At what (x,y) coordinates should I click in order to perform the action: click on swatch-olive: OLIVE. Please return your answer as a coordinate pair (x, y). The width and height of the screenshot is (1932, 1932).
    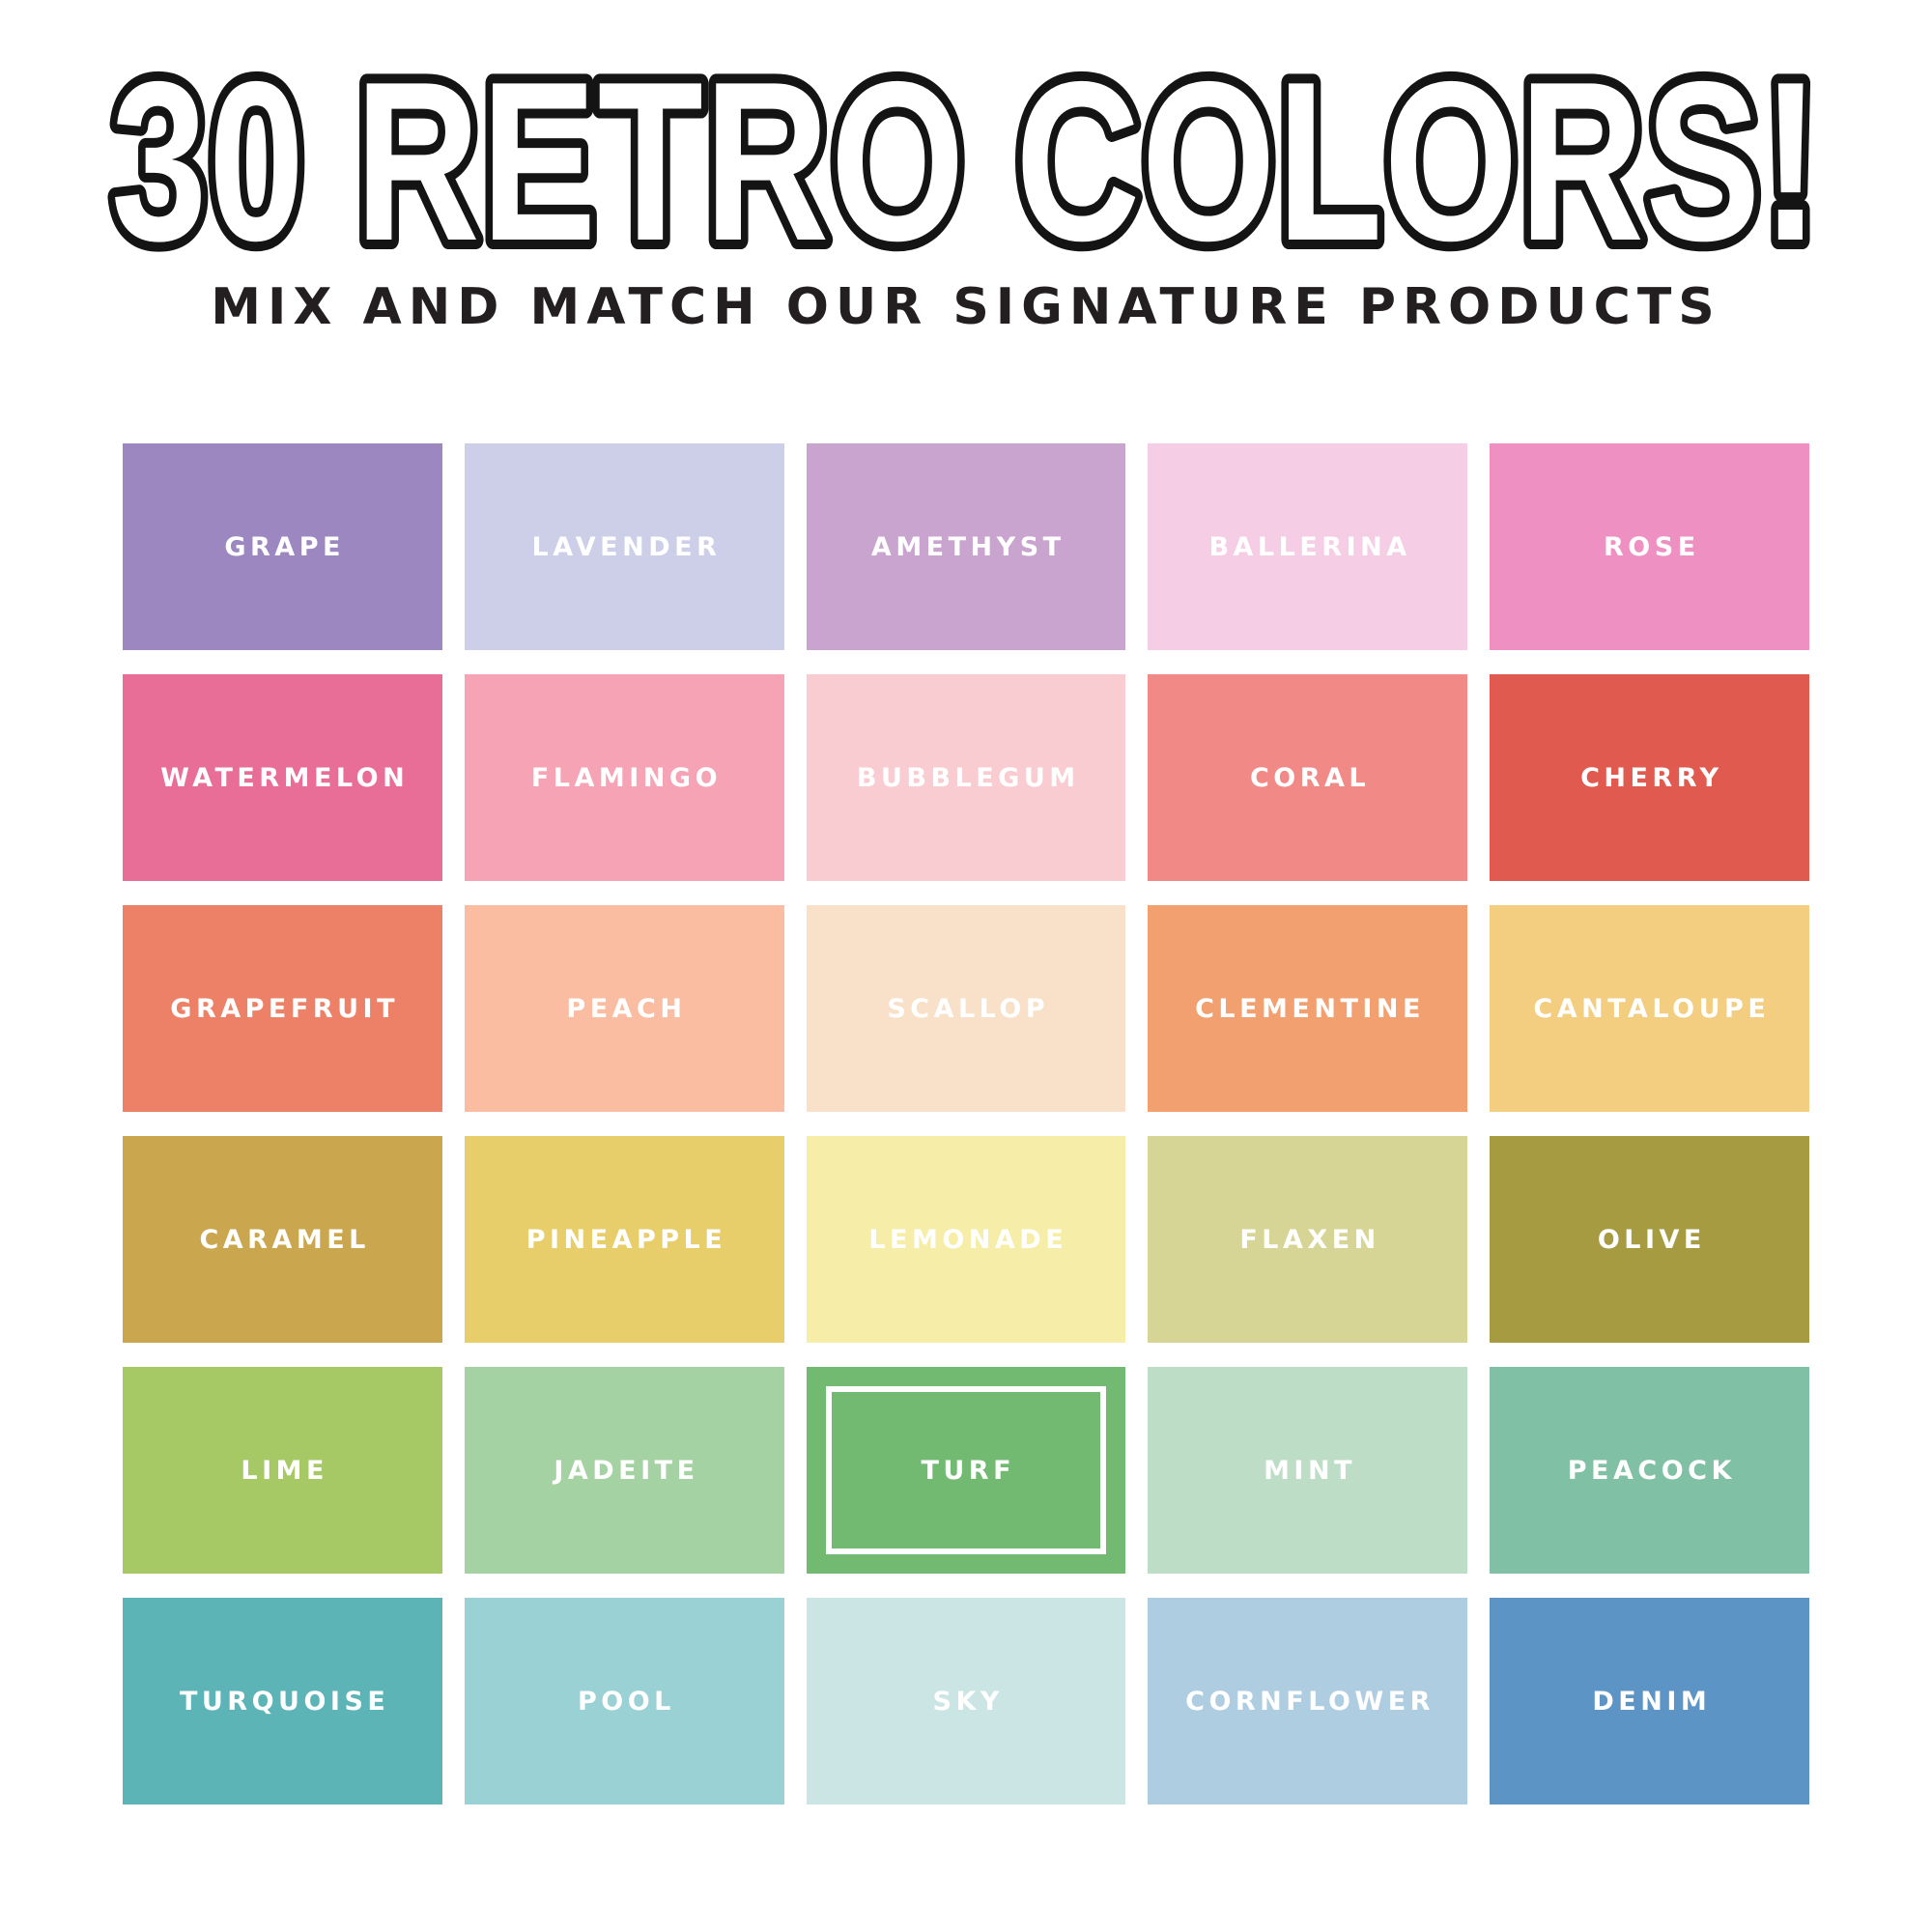
    Looking at the image, I should click on (1649, 1239).